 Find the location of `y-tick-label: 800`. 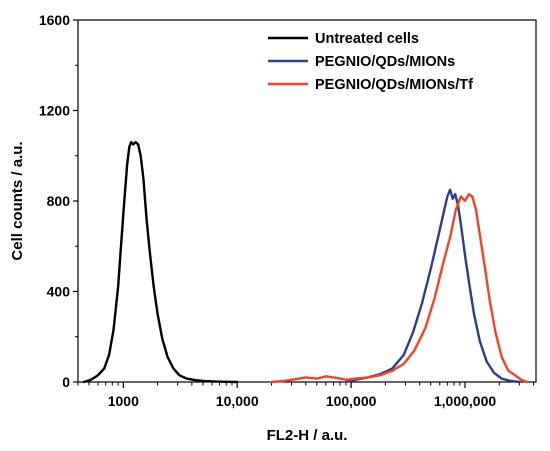

y-tick-label: 800 is located at coordinates (59, 201).